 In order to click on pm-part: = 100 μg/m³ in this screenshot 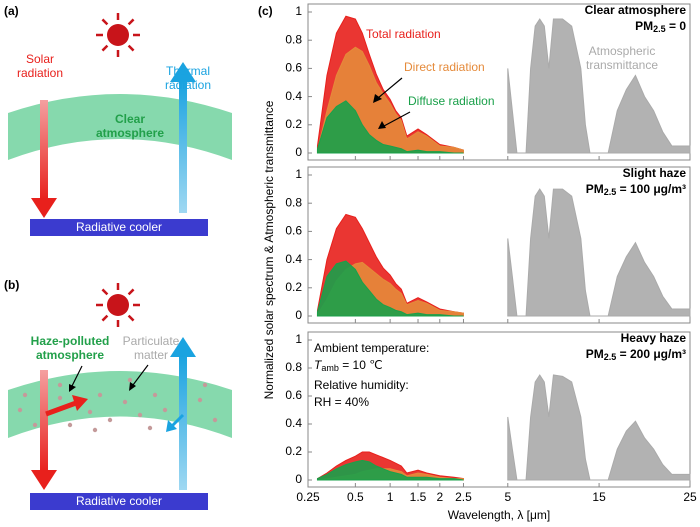, I will do `click(651, 189)`.